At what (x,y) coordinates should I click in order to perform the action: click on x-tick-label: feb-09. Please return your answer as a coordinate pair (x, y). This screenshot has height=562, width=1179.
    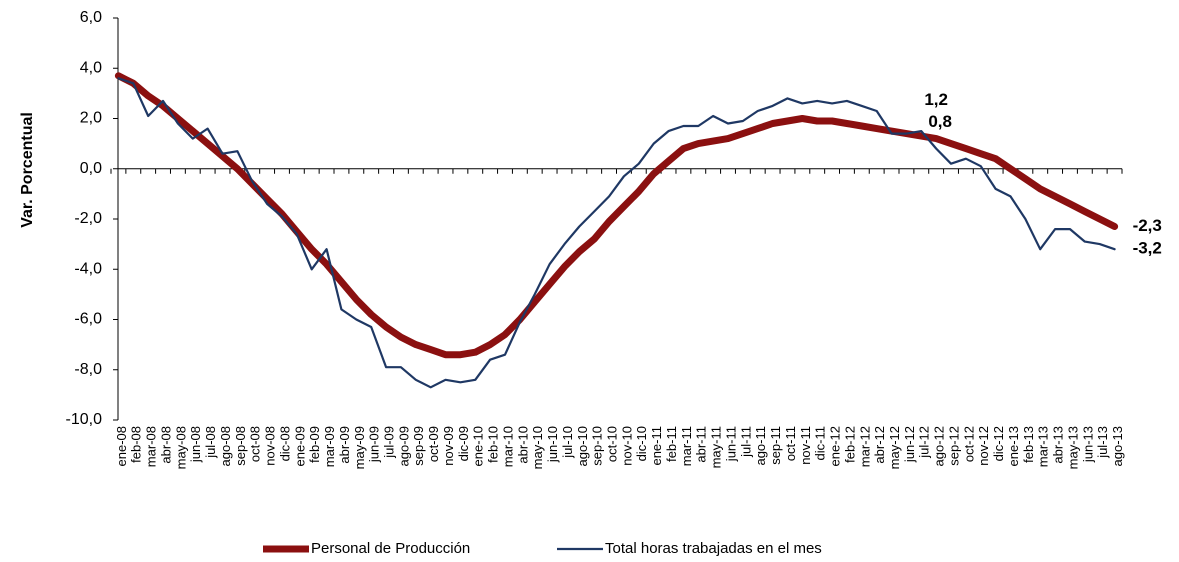
    Looking at the image, I should click on (314, 444).